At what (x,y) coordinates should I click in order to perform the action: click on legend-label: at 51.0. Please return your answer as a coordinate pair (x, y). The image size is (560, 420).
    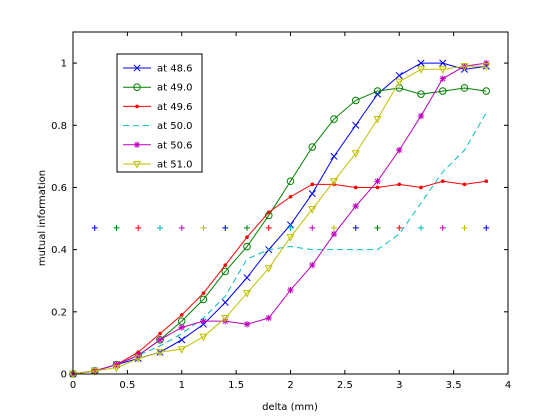
    Looking at the image, I should click on (175, 165).